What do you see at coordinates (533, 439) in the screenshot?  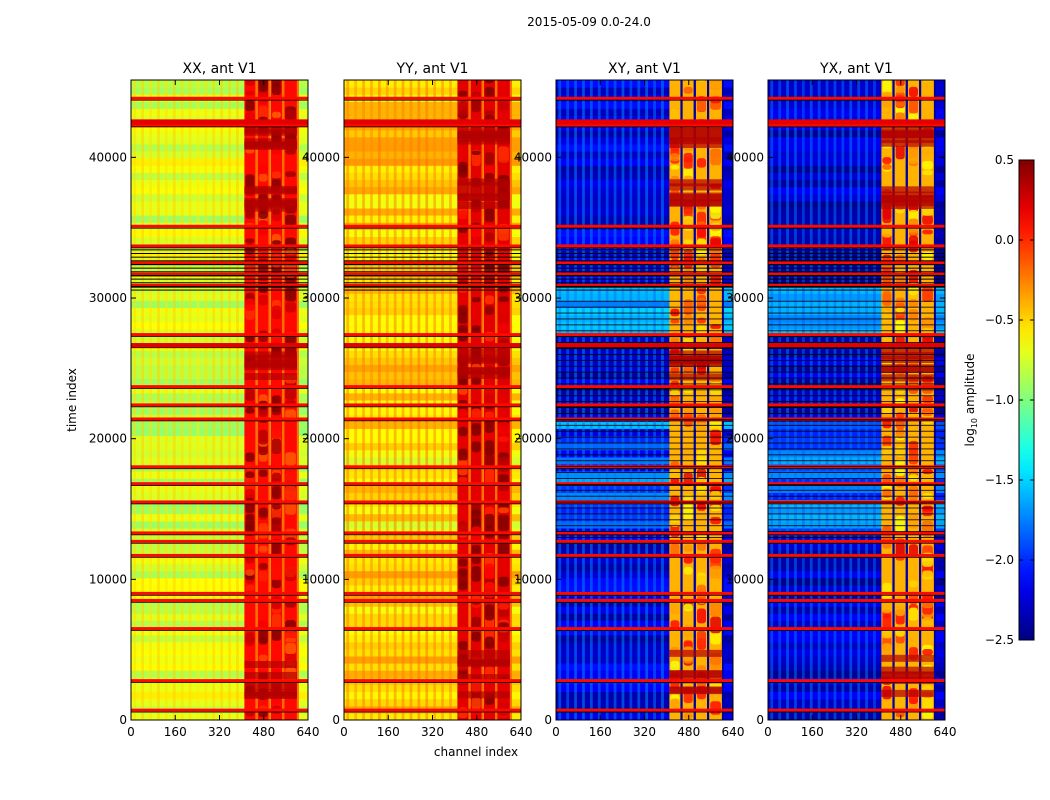 I see `y-tick-label: 20000` at bounding box center [533, 439].